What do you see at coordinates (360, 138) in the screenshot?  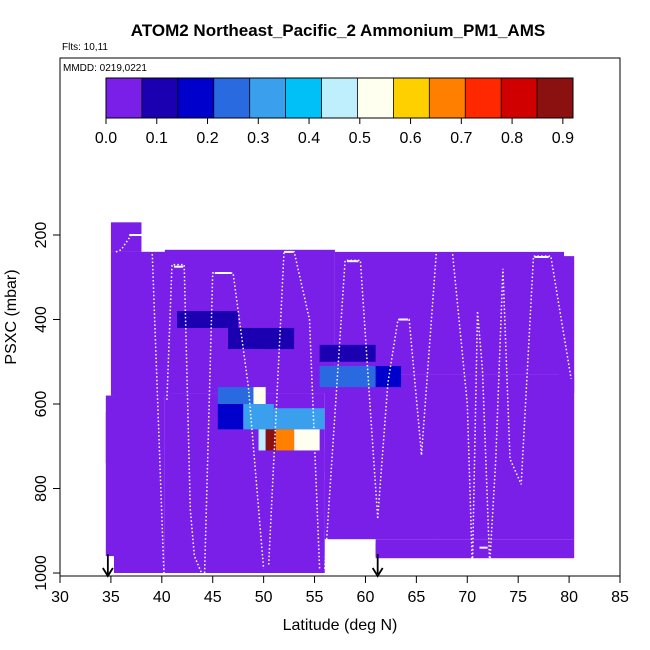 I see `colorbar-tick-label-5: 0.5` at bounding box center [360, 138].